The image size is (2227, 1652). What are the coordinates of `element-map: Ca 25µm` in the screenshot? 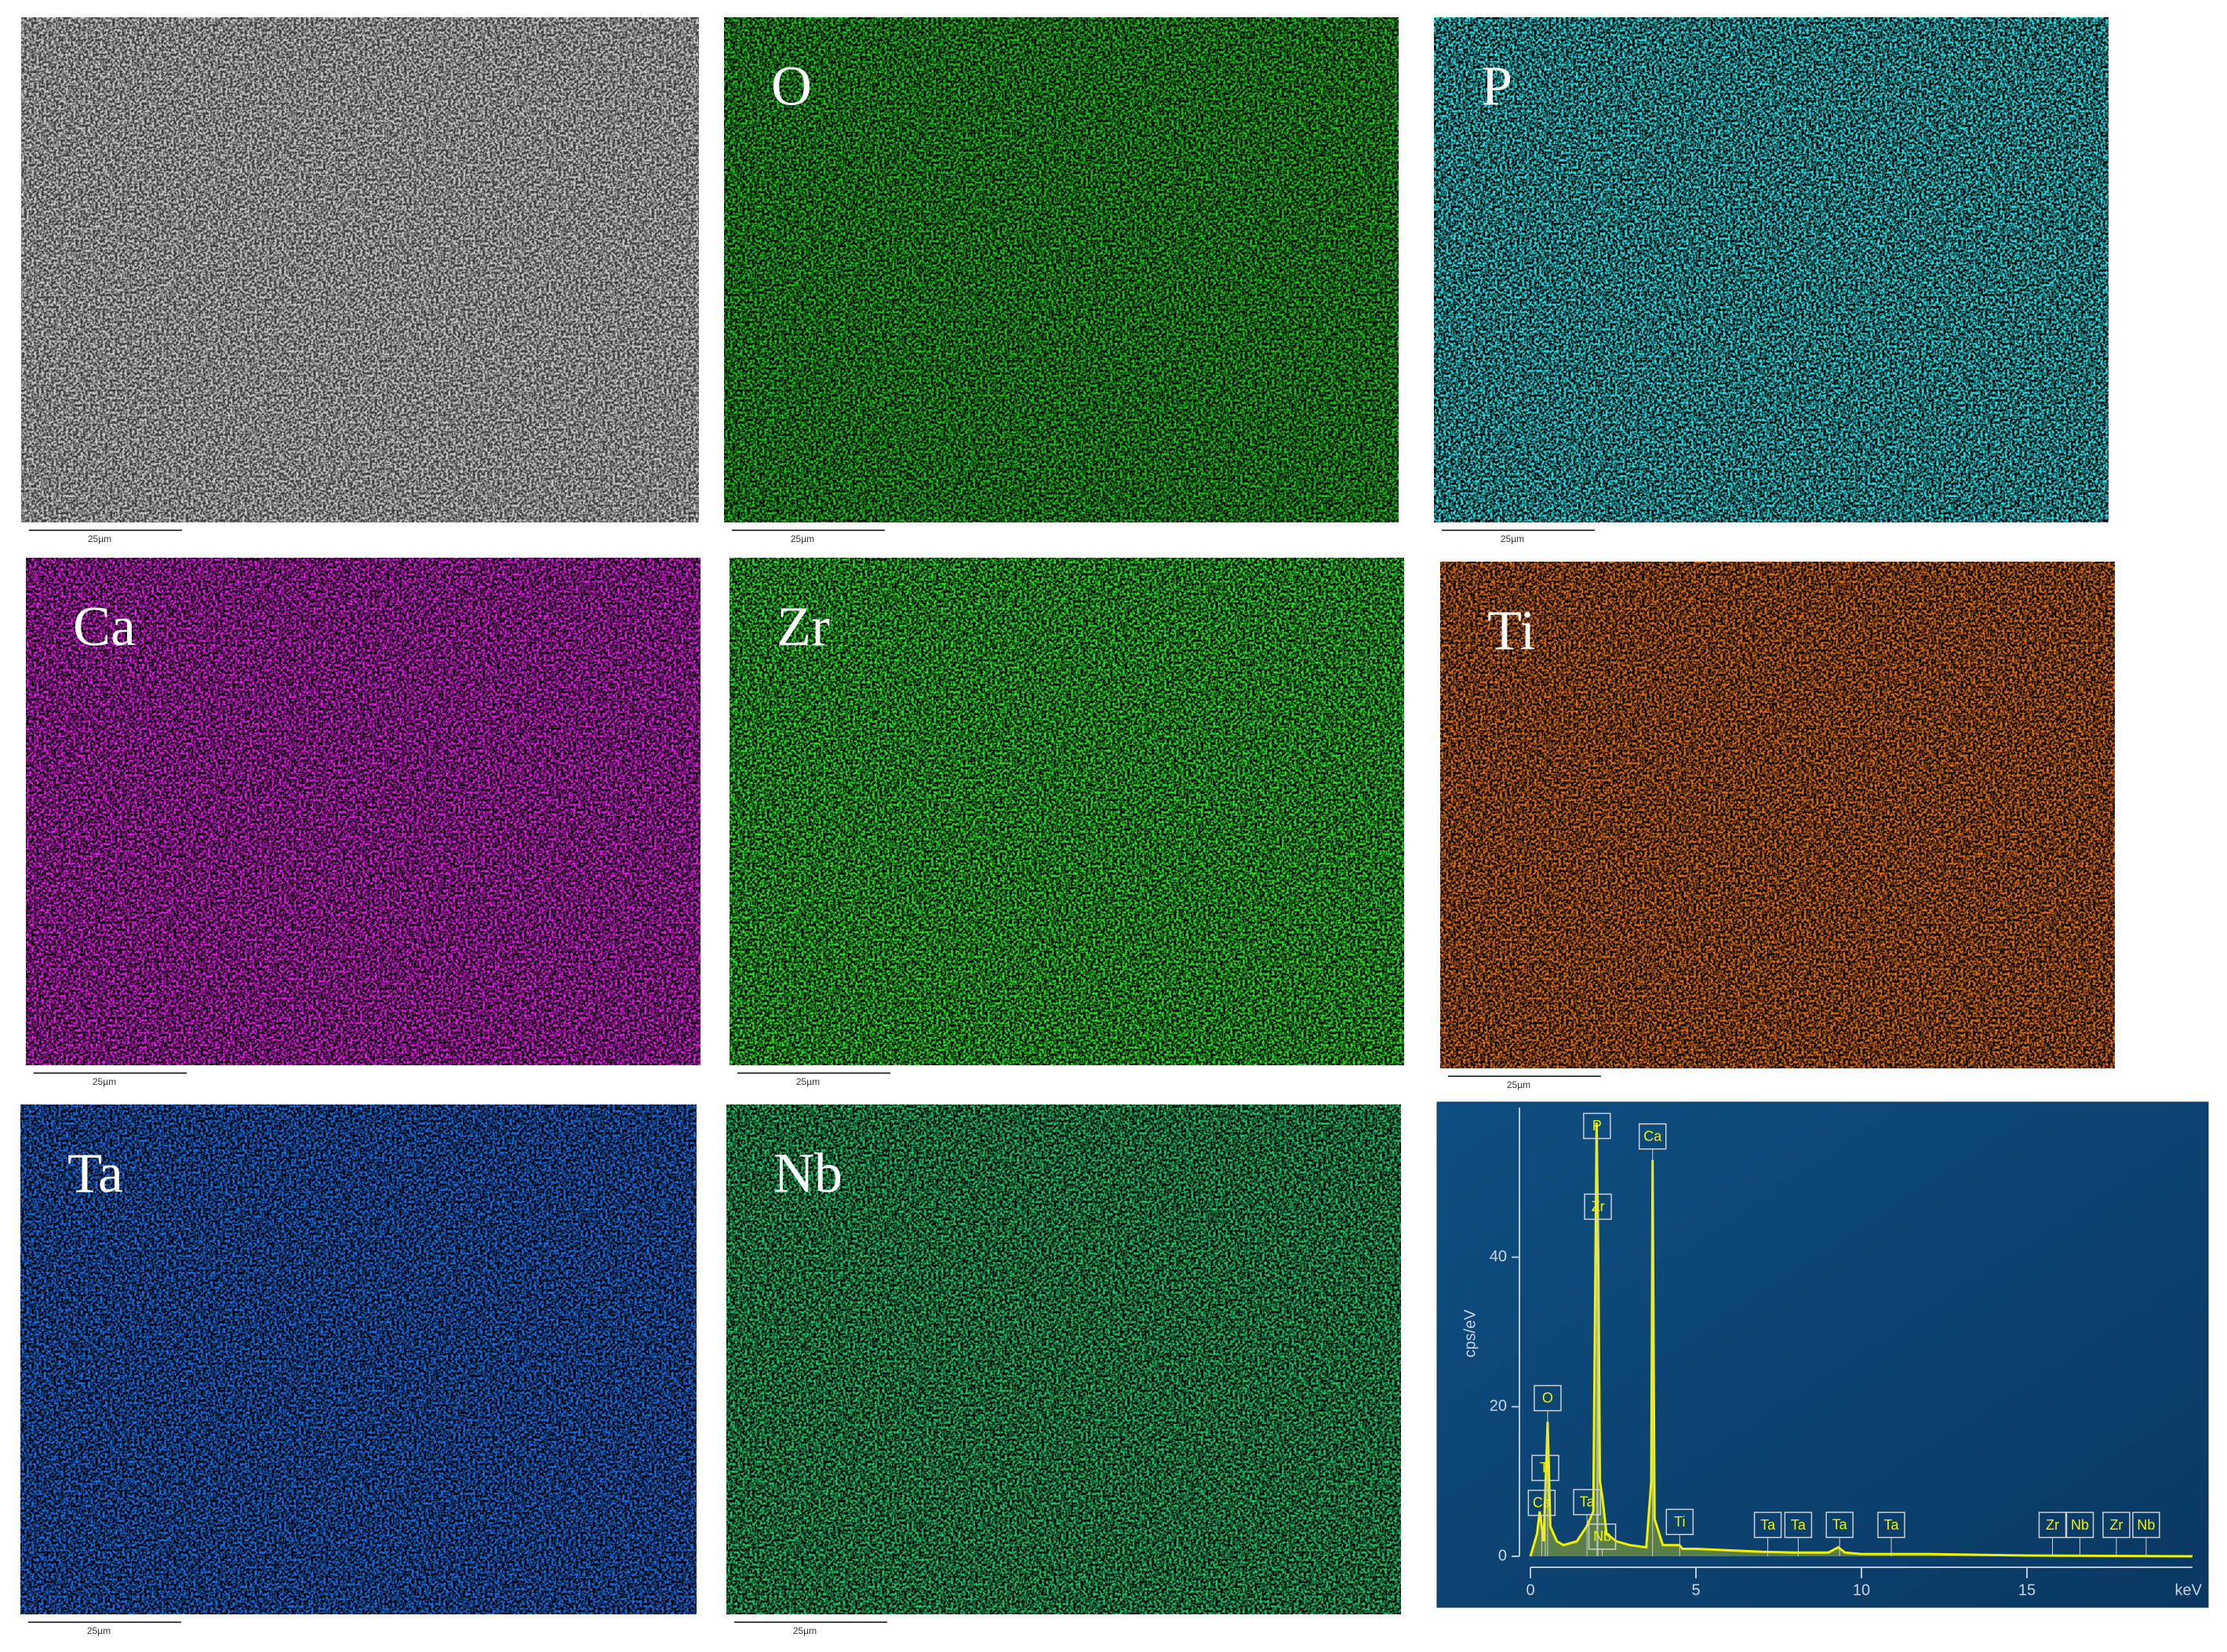 It's located at (363, 823).